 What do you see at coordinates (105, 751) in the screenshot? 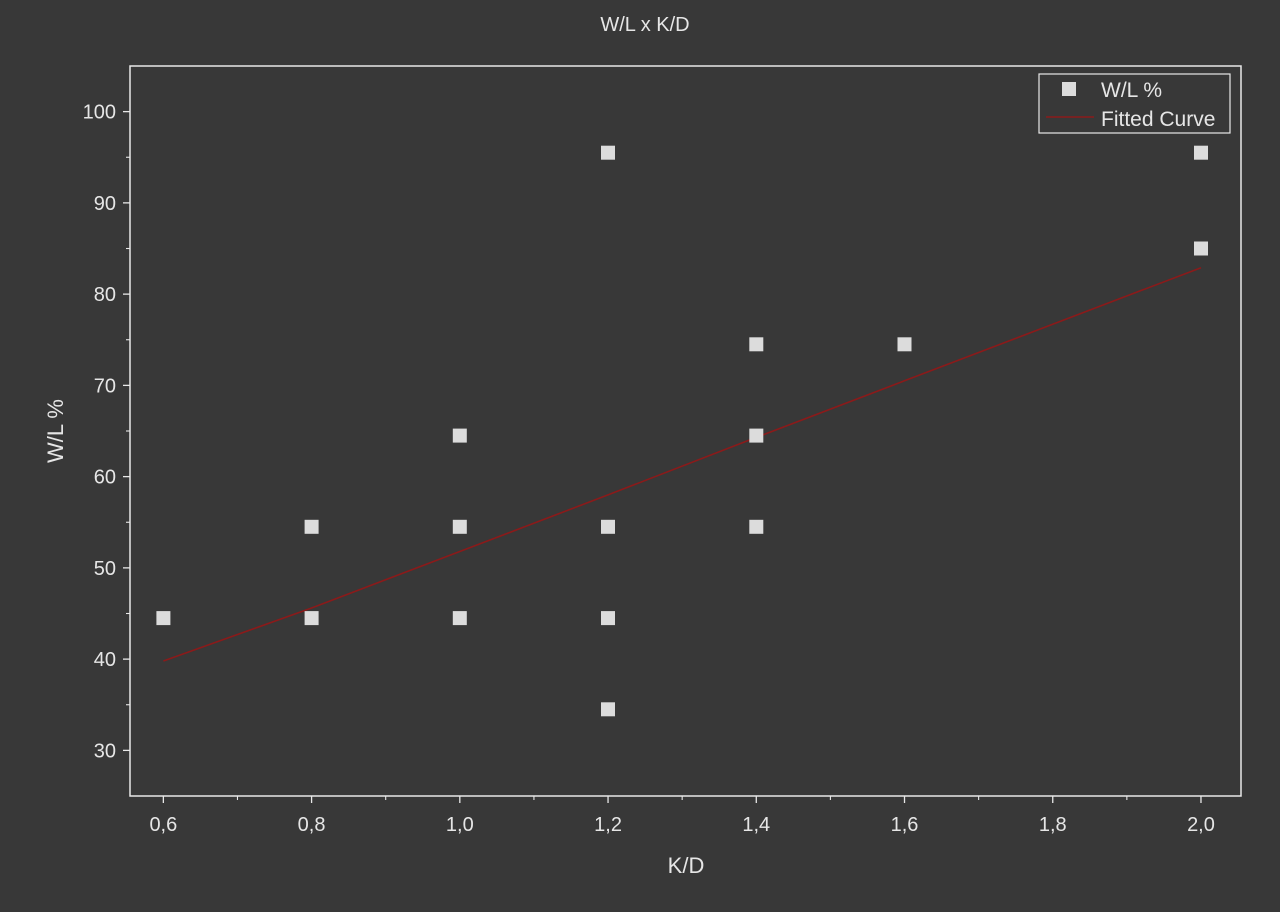
I see `y-tick-label: 30` at bounding box center [105, 751].